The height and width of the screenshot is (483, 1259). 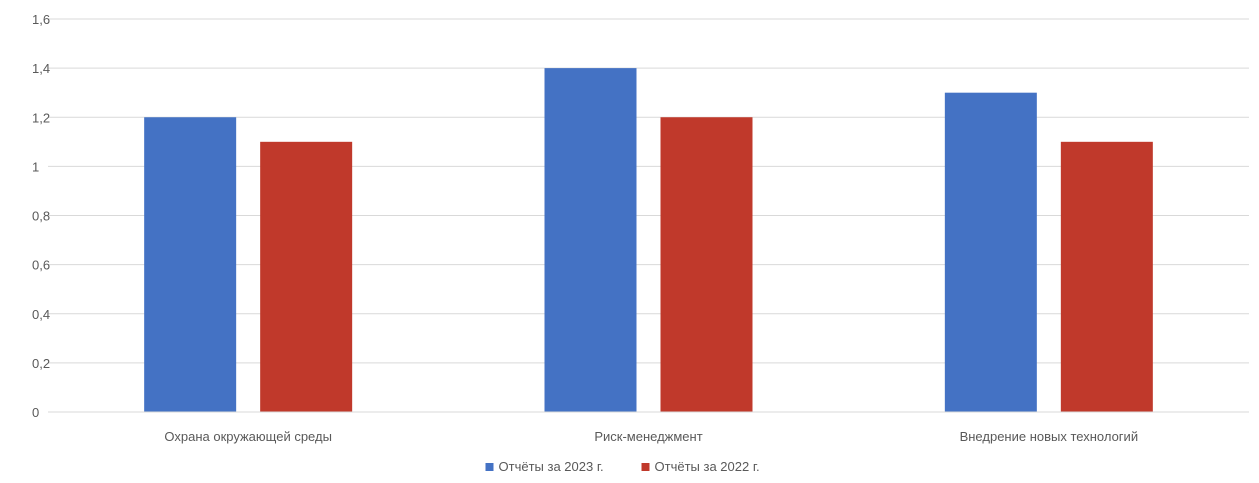 What do you see at coordinates (551, 466) in the screenshot?
I see `legend-label: Отчёты за 2023 г.` at bounding box center [551, 466].